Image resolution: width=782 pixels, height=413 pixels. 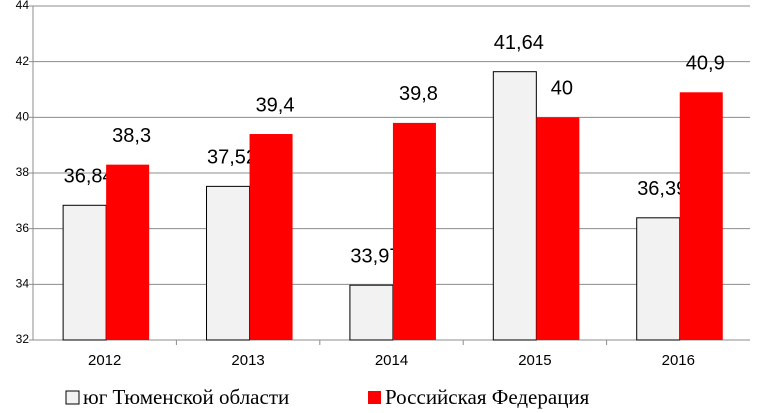 I want to click on data-label: 40,9, so click(x=705, y=64).